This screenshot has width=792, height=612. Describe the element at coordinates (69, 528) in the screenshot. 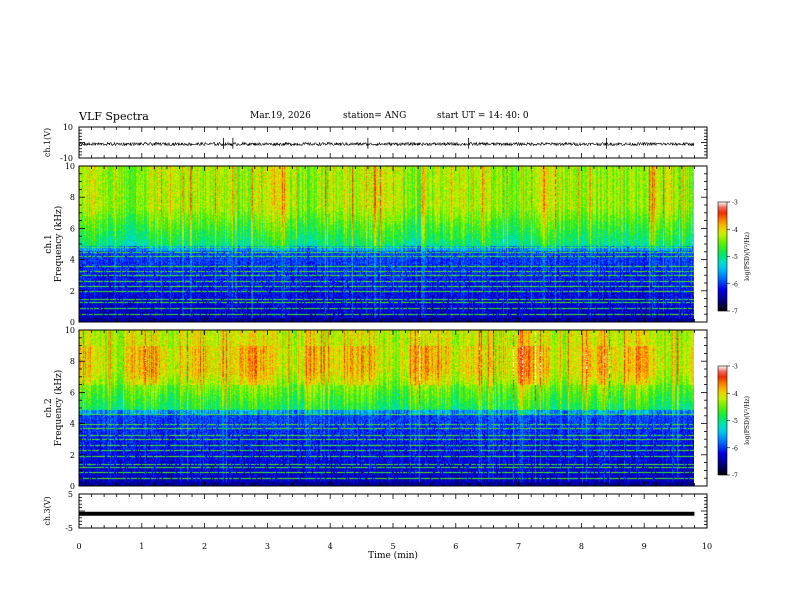

I see `y-tick-label: -5` at that location.